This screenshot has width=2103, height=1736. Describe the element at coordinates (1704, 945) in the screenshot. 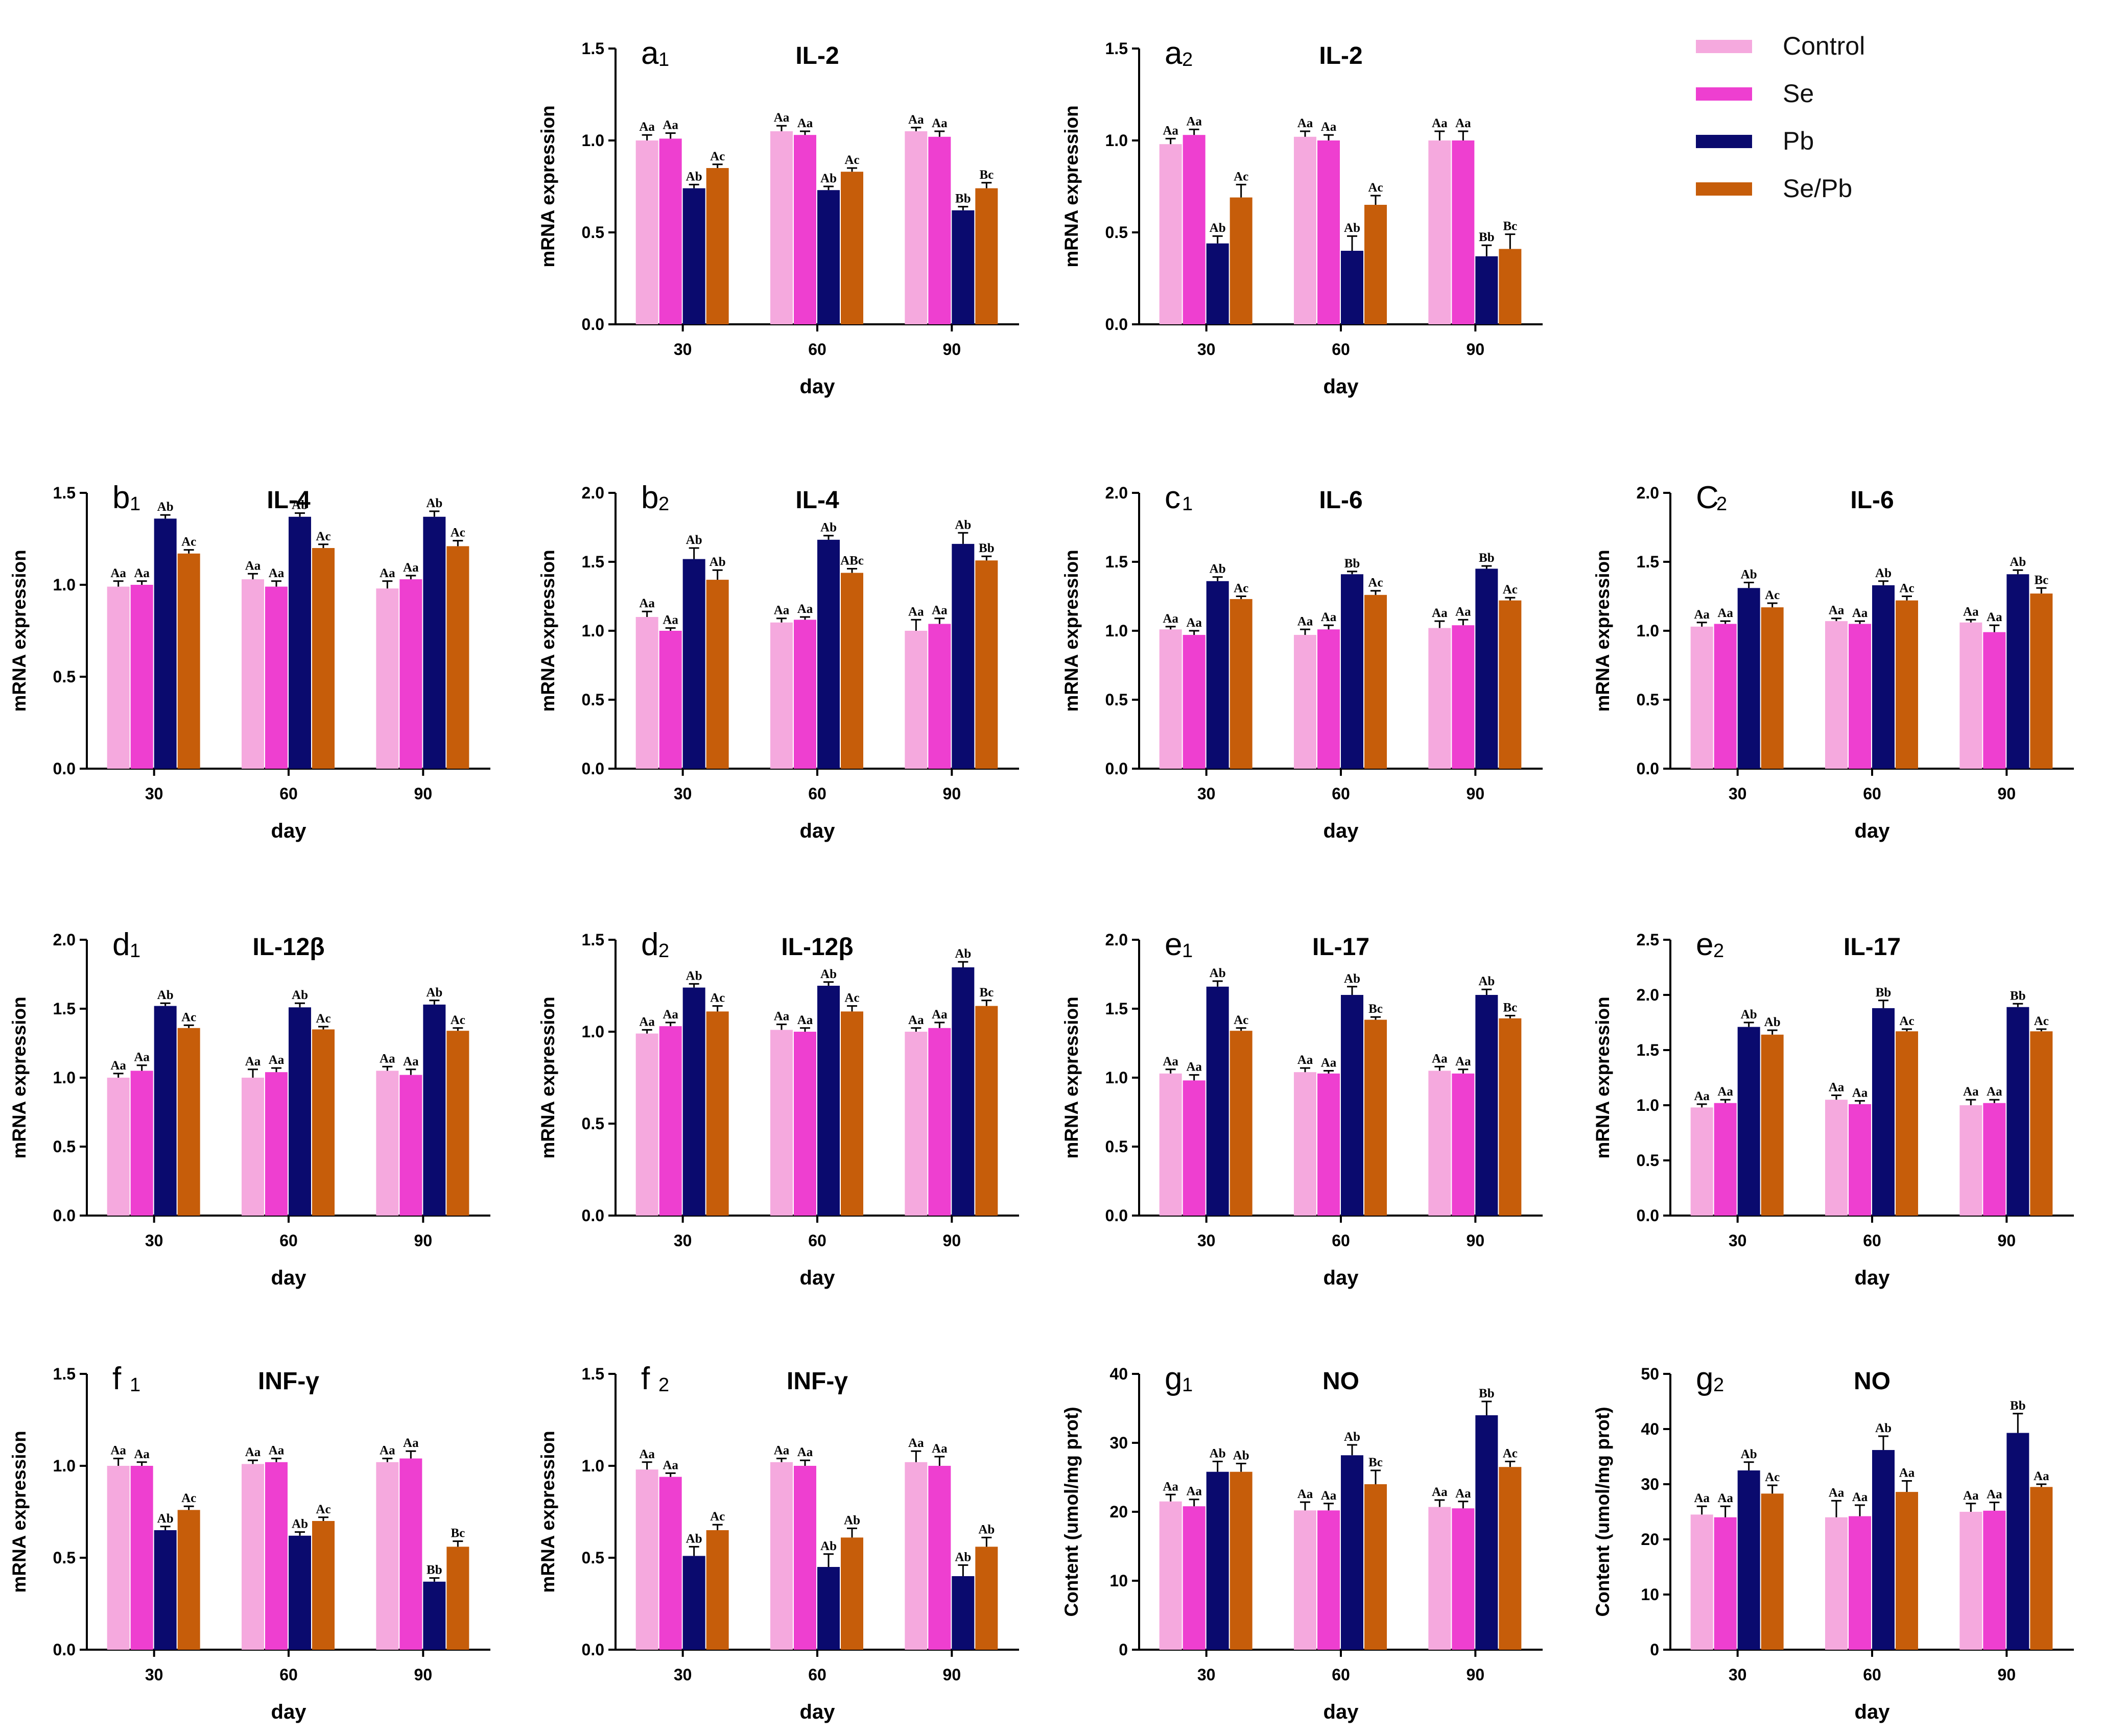

I see `panel-letter: e` at that location.